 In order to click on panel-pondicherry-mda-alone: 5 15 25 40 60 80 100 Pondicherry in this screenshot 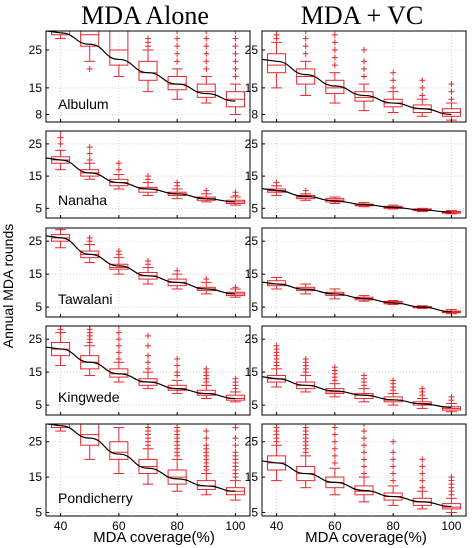, I will do `click(140, 478)`.